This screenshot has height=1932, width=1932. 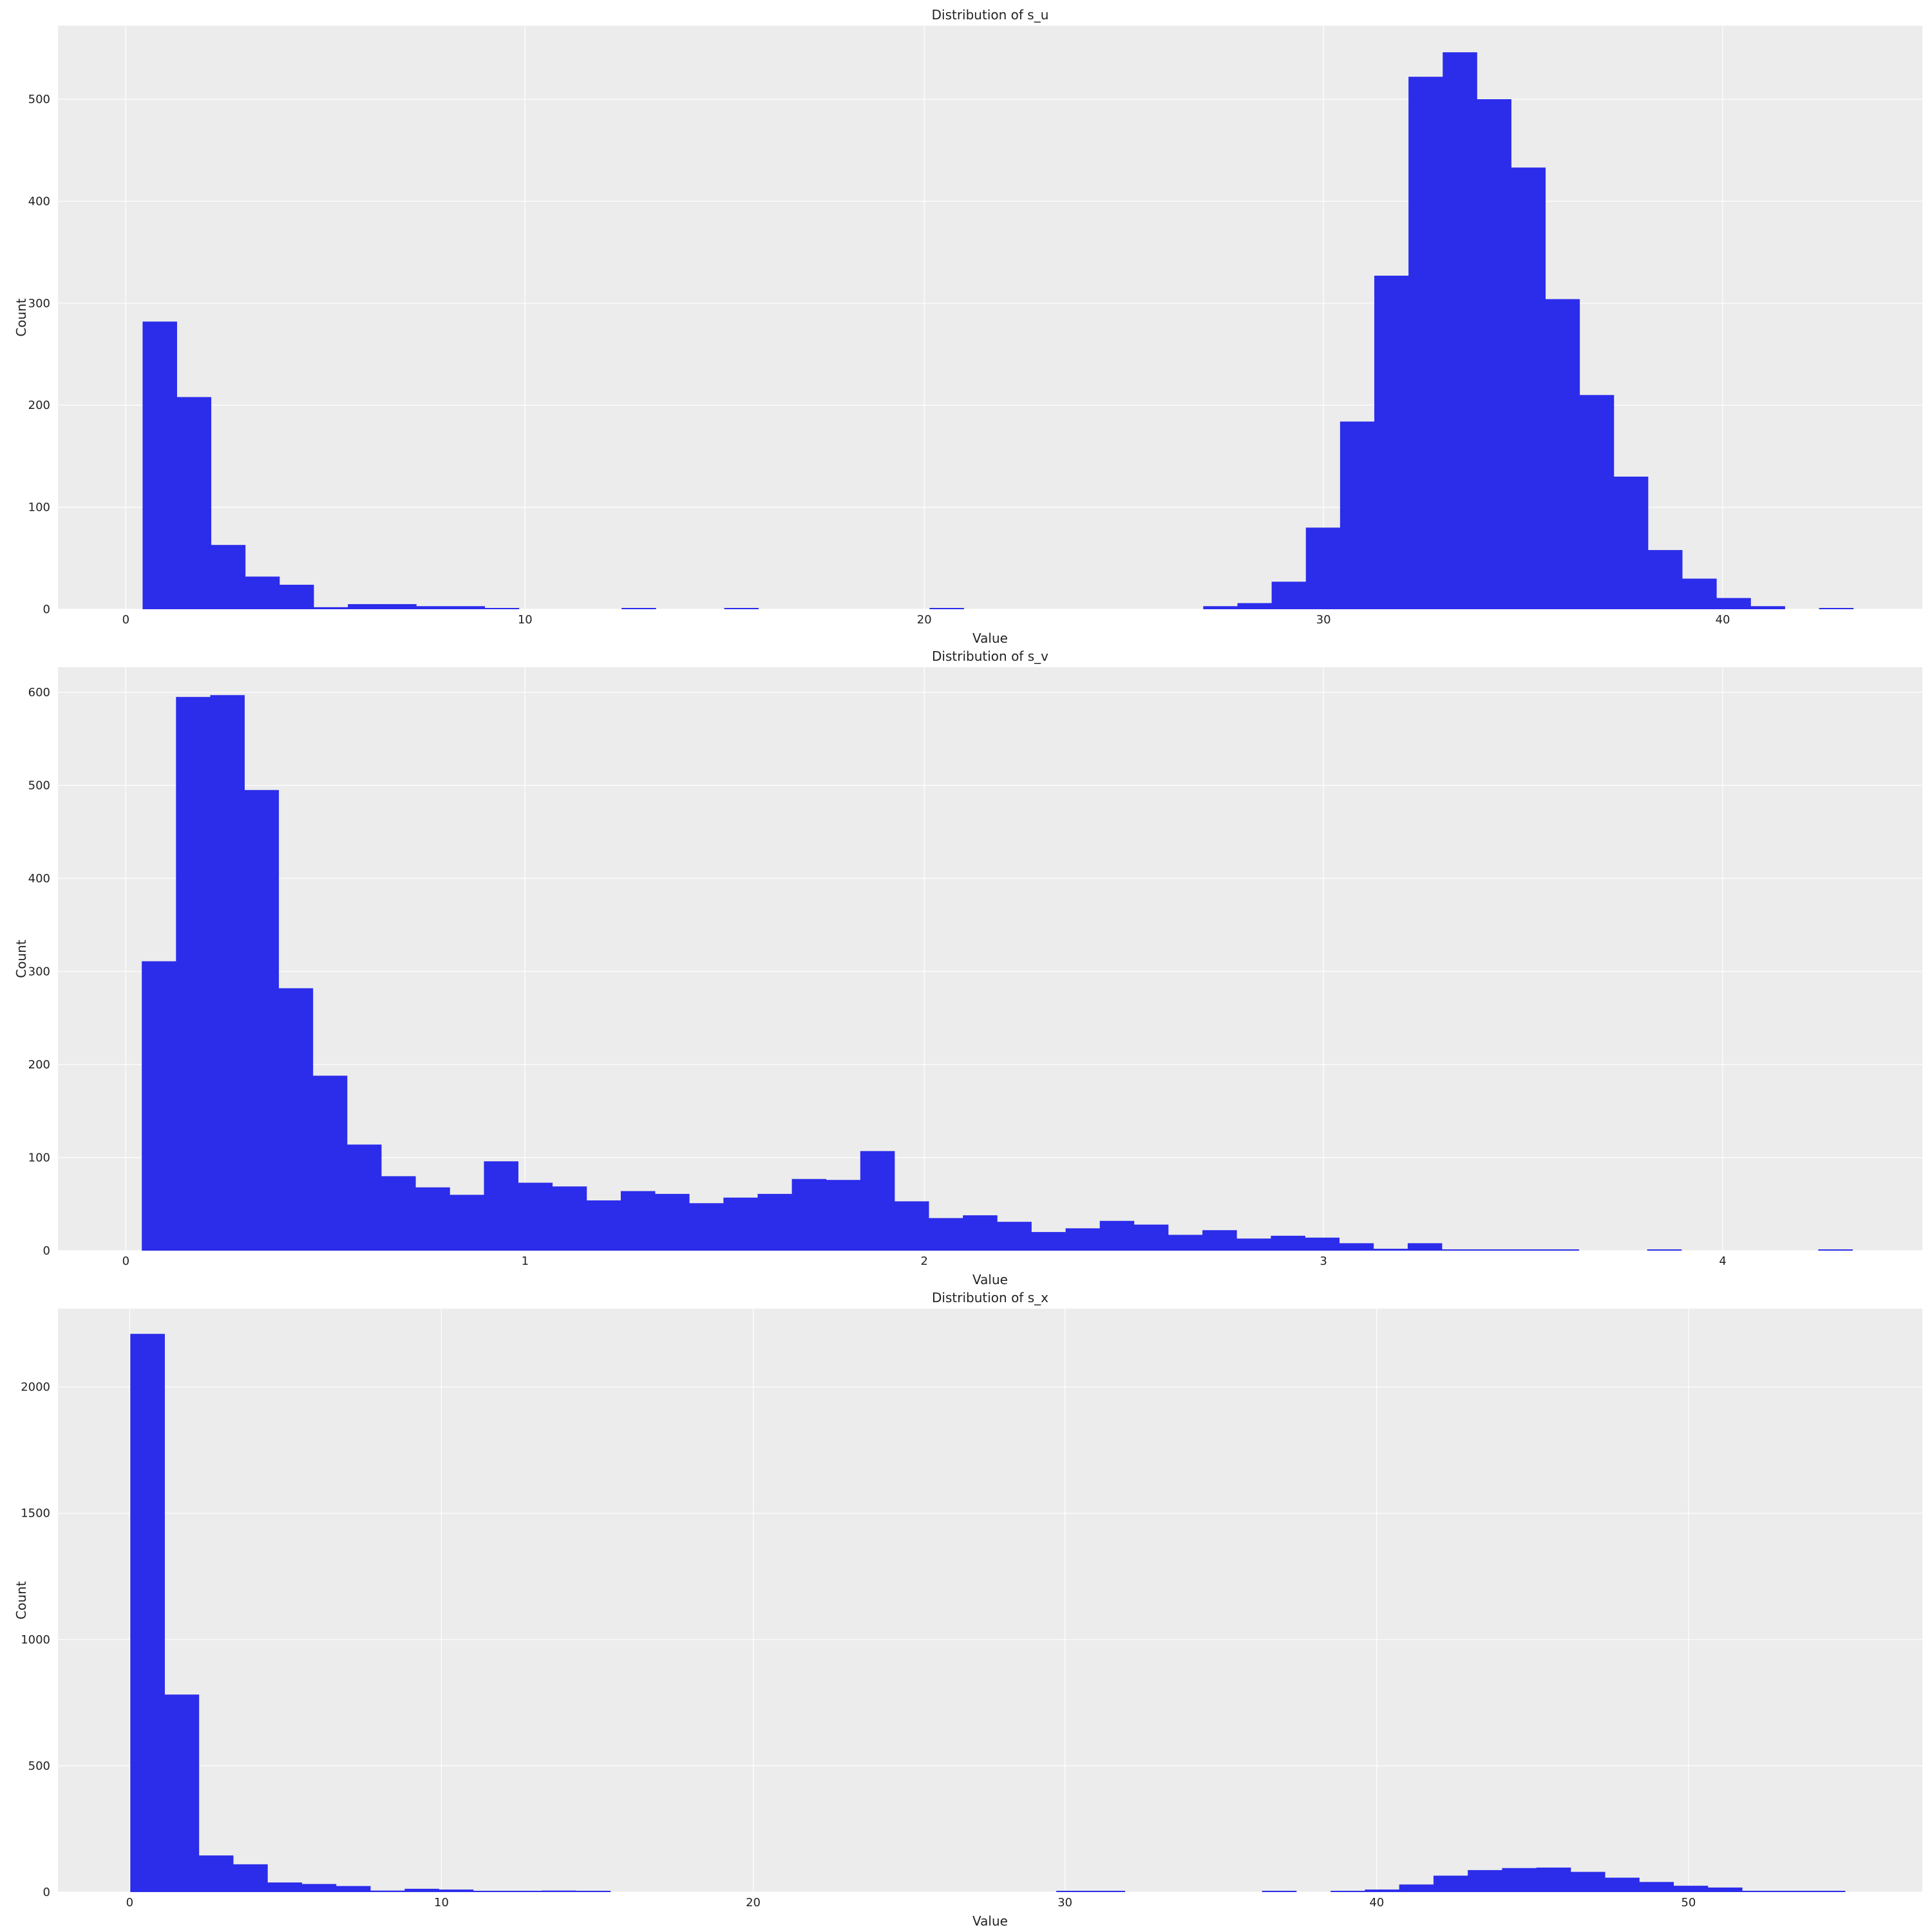 I want to click on x-tick-label: 1, so click(x=525, y=1261).